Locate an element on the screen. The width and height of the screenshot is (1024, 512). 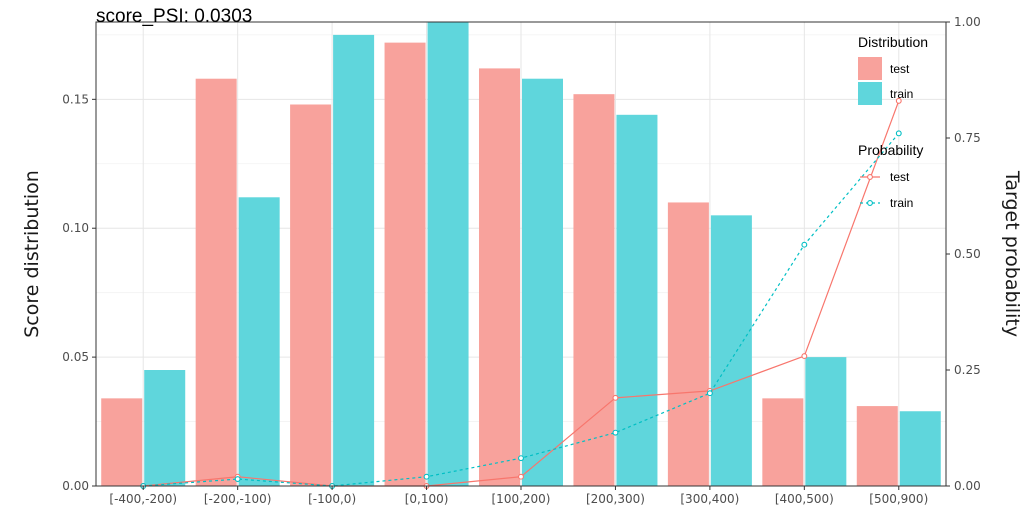
y-tick-label-2: 0.10 is located at coordinates (75, 228).